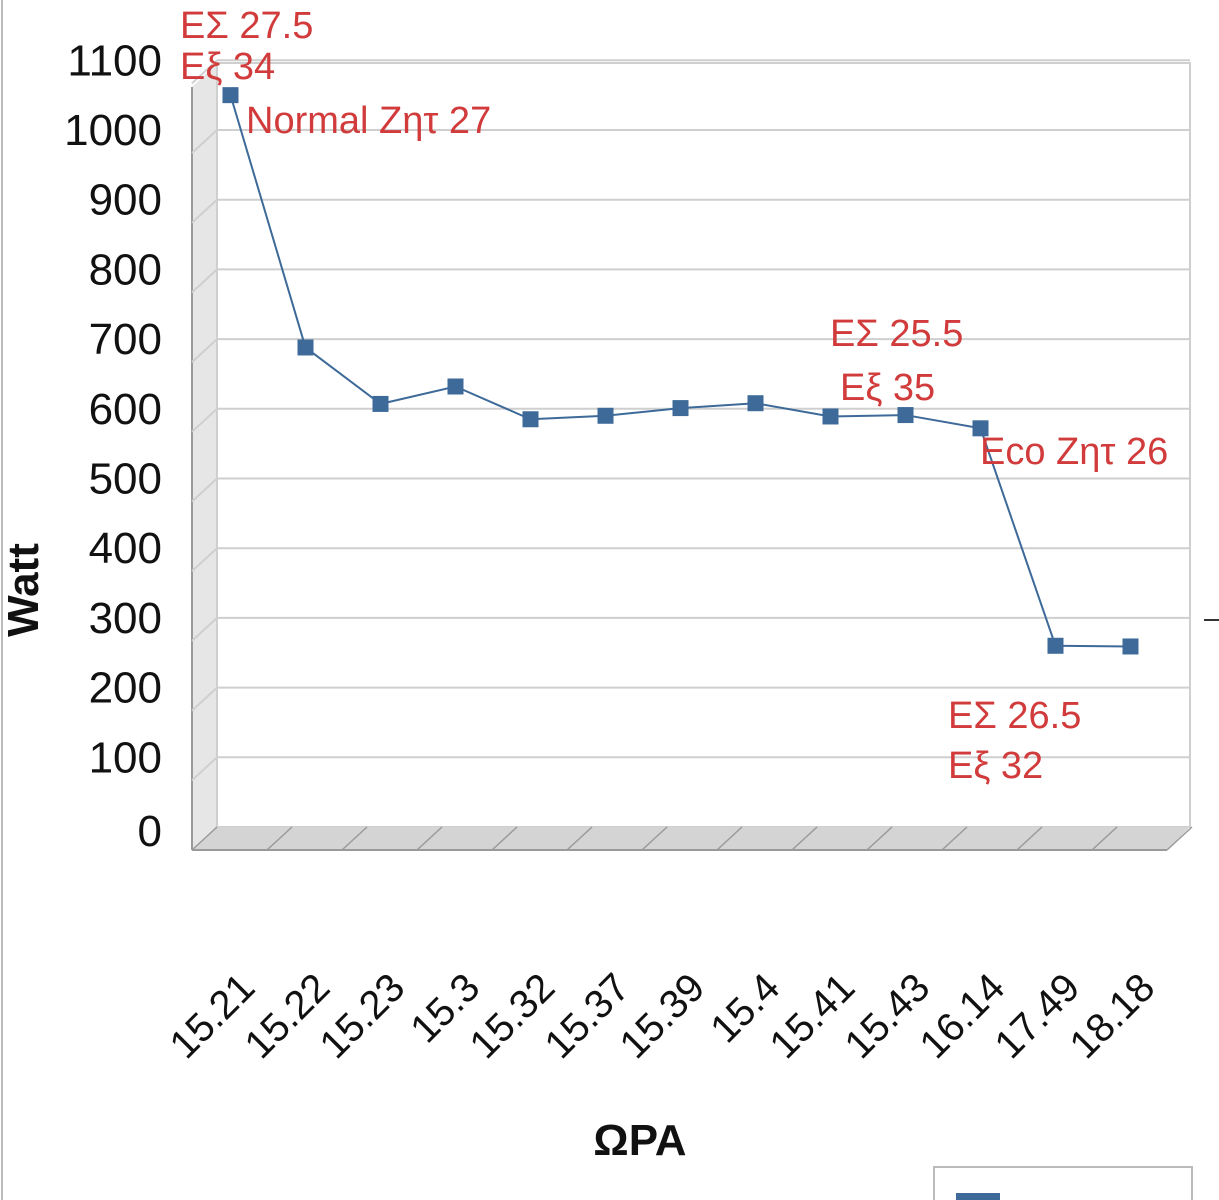  What do you see at coordinates (1037, 1016) in the screenshot?
I see `x-tick-label: 17.49` at bounding box center [1037, 1016].